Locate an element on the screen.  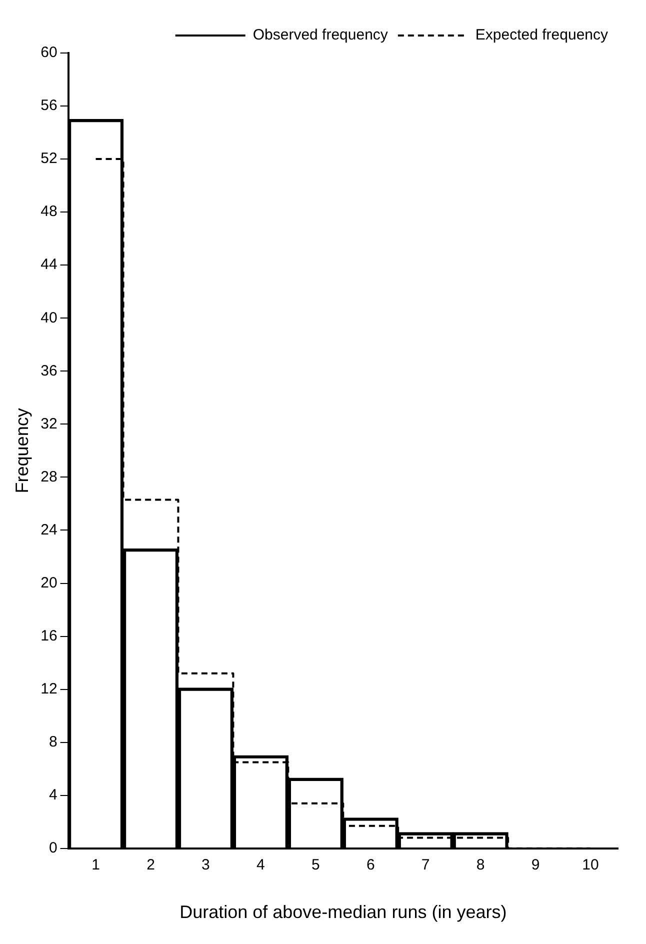
x-tick-label: 10 is located at coordinates (590, 865).